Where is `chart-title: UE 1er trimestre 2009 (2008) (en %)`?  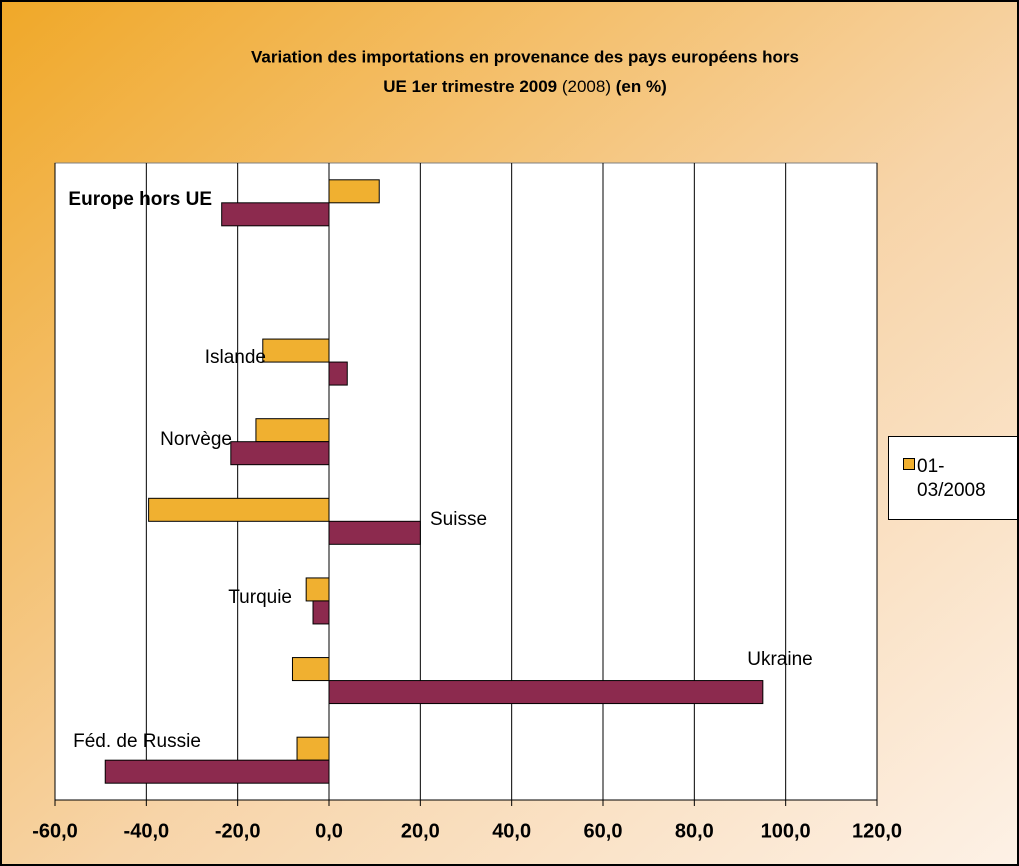
chart-title: UE 1er trimestre 2009 (2008) (en %) is located at coordinates (525, 86).